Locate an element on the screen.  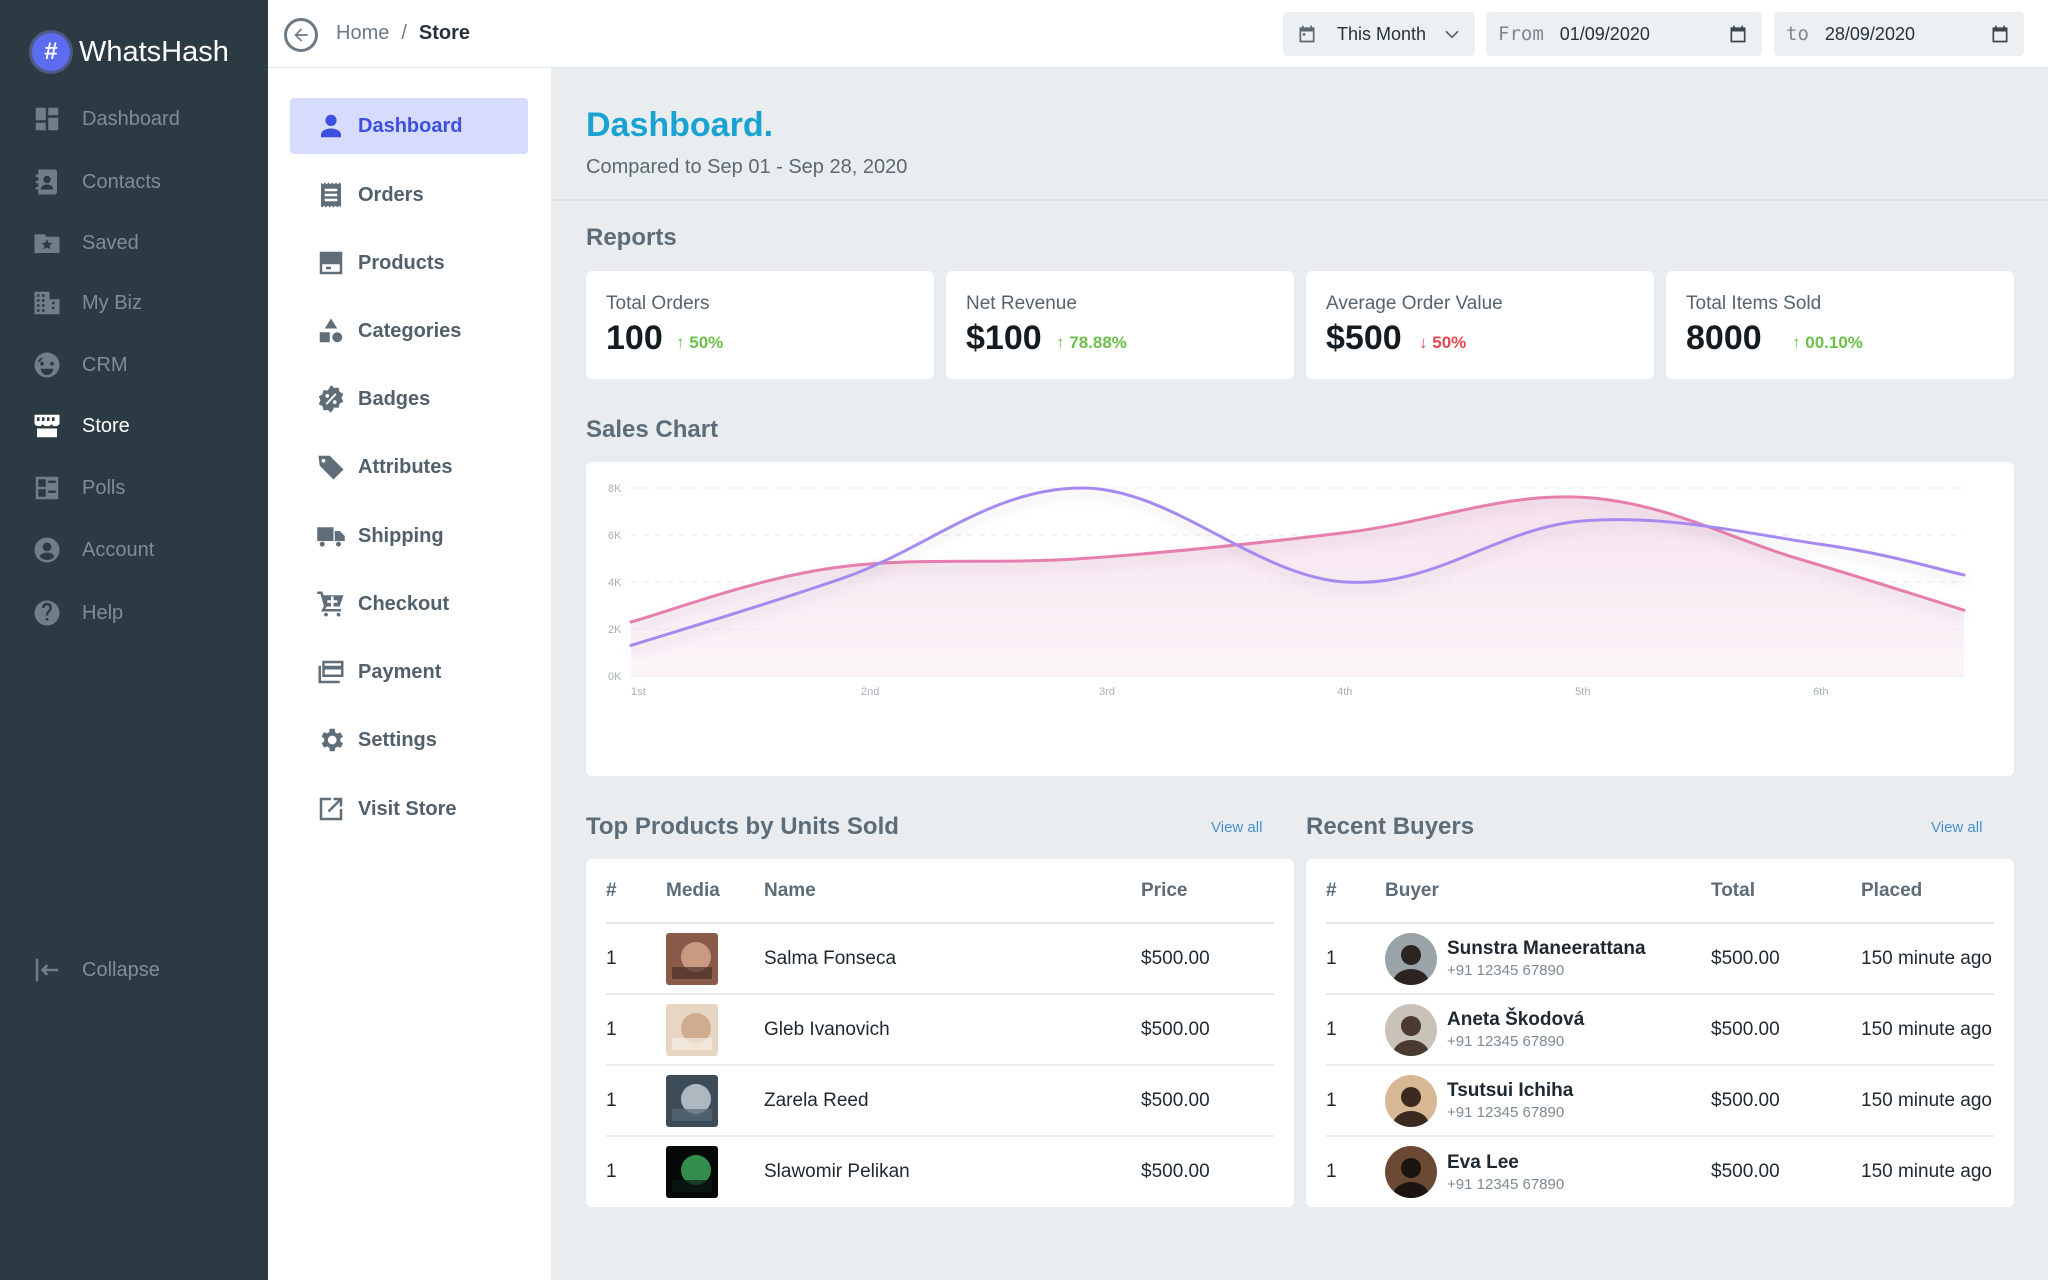
subnav-item-products: Products is located at coordinates (409, 263).